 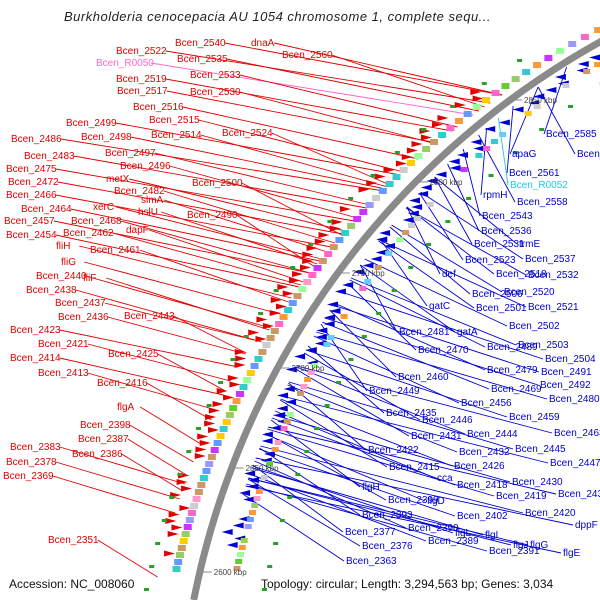 What do you see at coordinates (174, 120) in the screenshot?
I see `gene-label: Bcen_2515` at bounding box center [174, 120].